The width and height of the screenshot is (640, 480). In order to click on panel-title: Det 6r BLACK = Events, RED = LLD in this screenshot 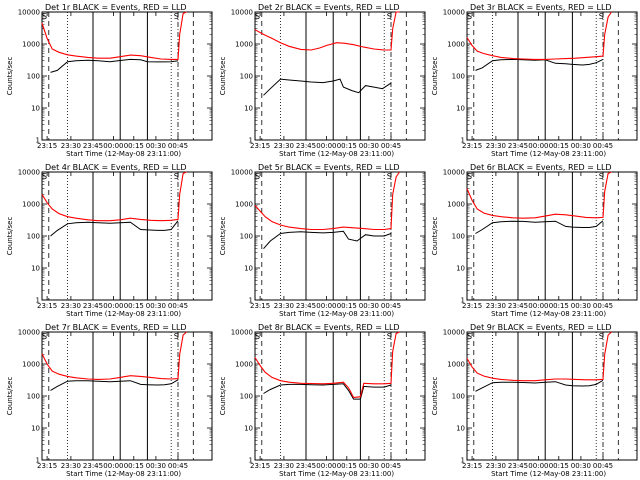, I will do `click(541, 167)`.